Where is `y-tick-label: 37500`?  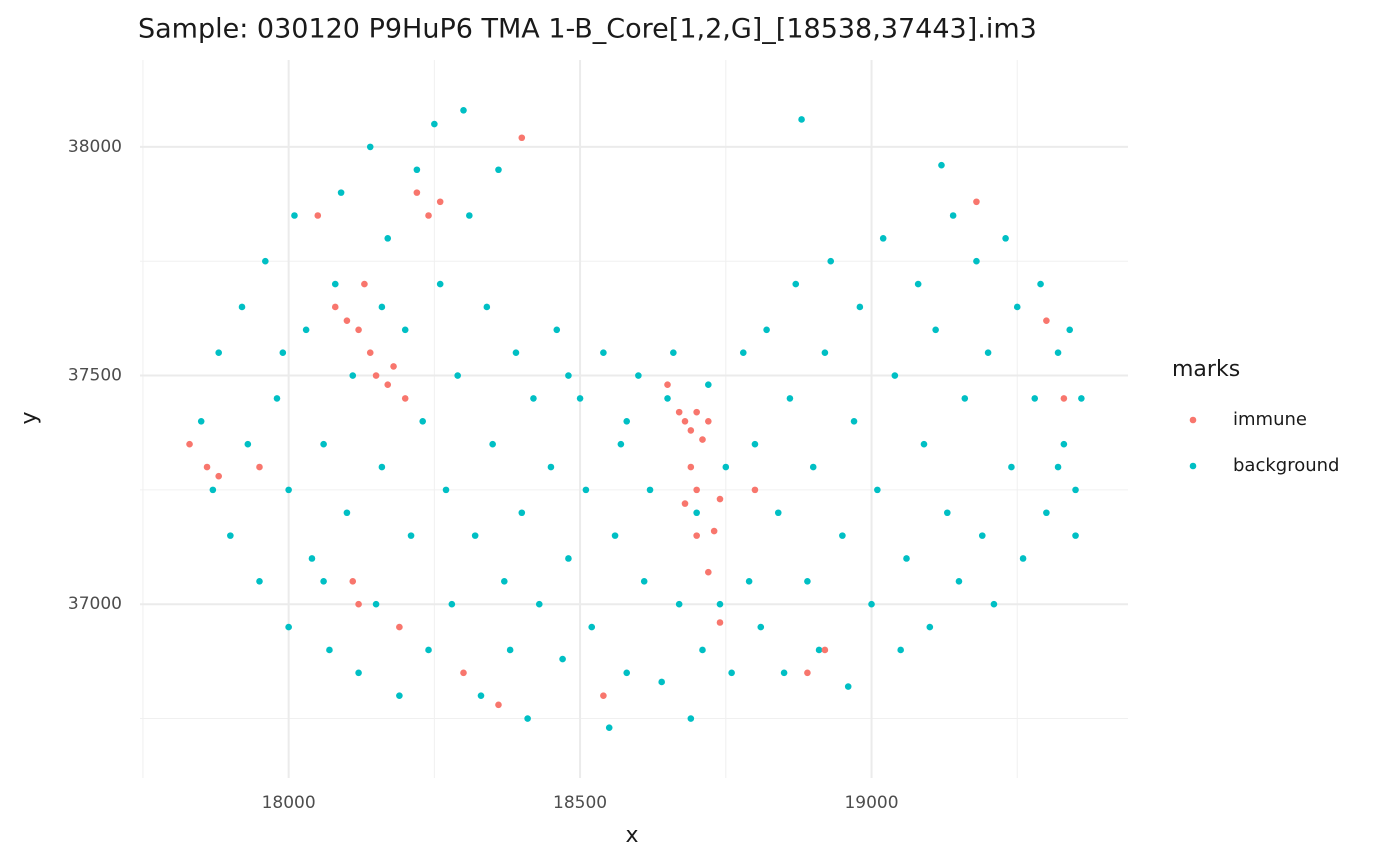
y-tick-label: 37500 is located at coordinates (95, 376).